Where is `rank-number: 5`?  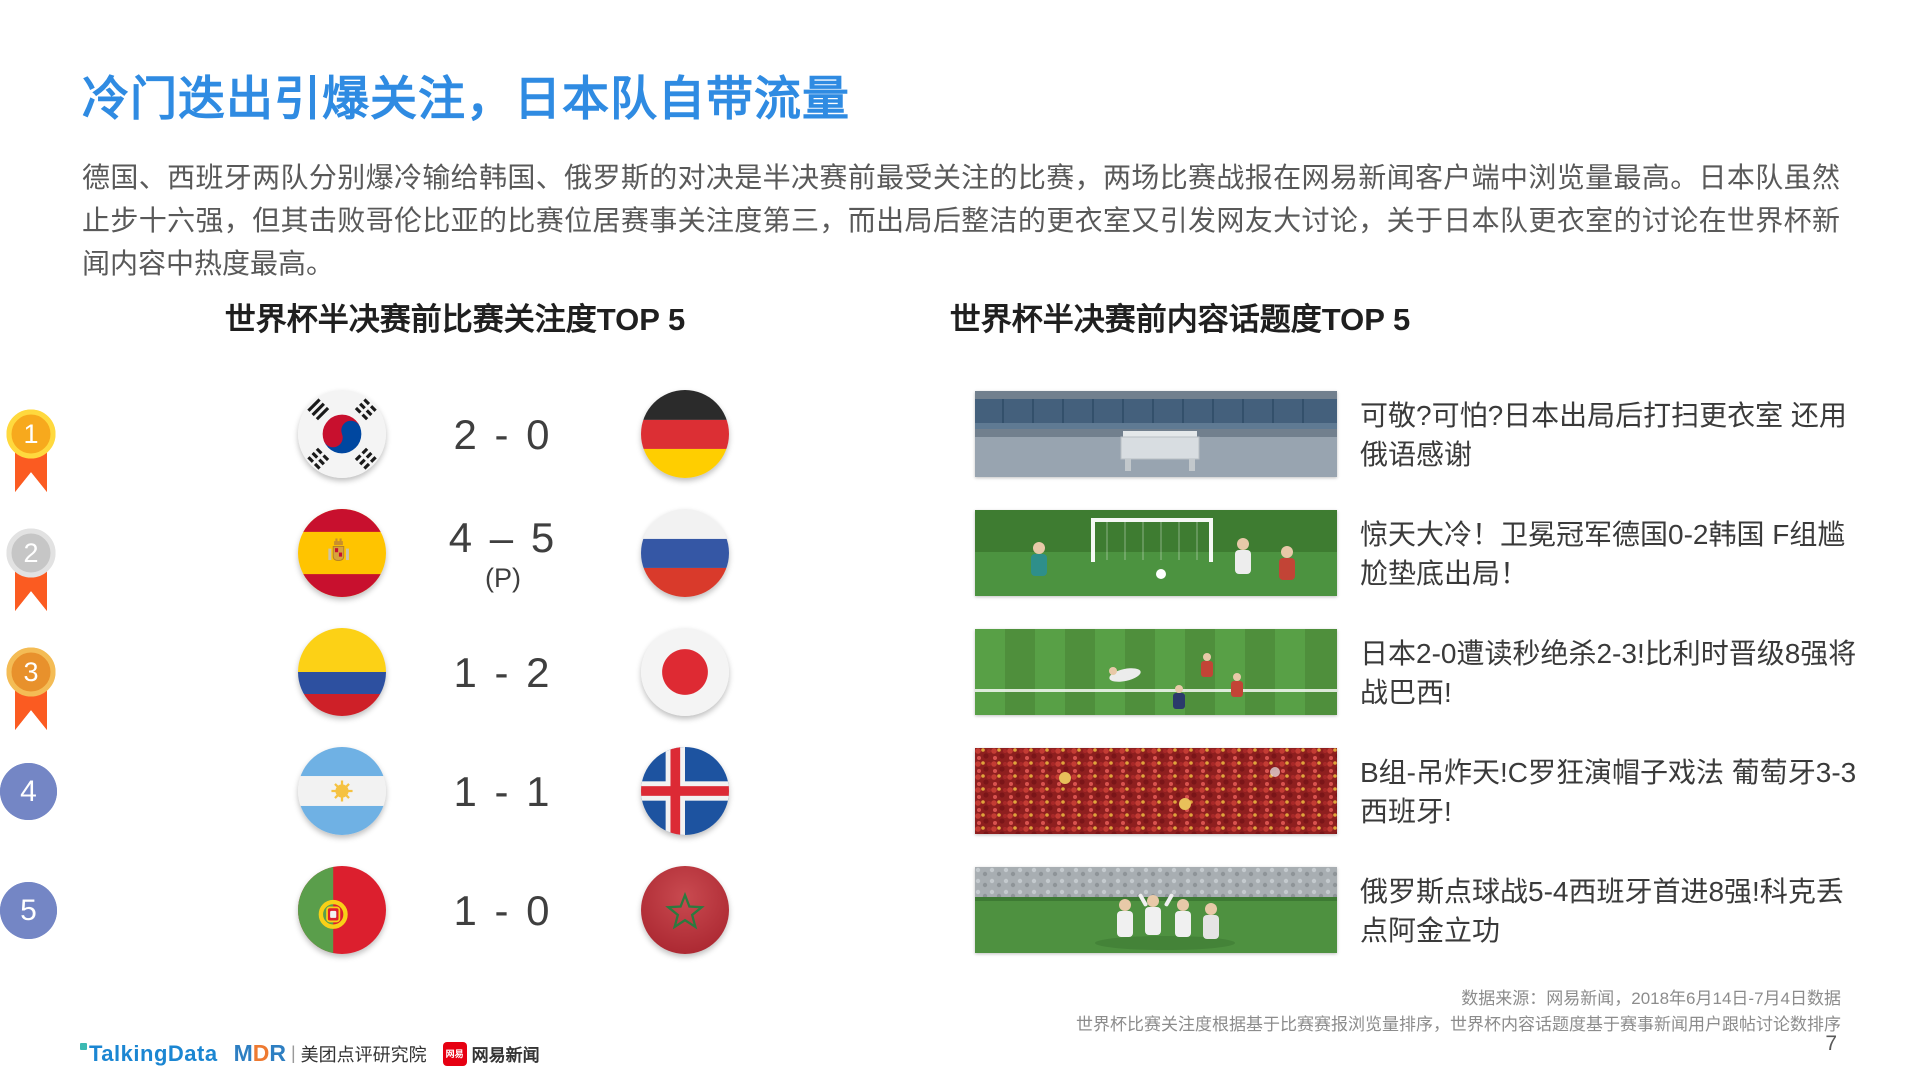 rank-number: 5 is located at coordinates (28, 910).